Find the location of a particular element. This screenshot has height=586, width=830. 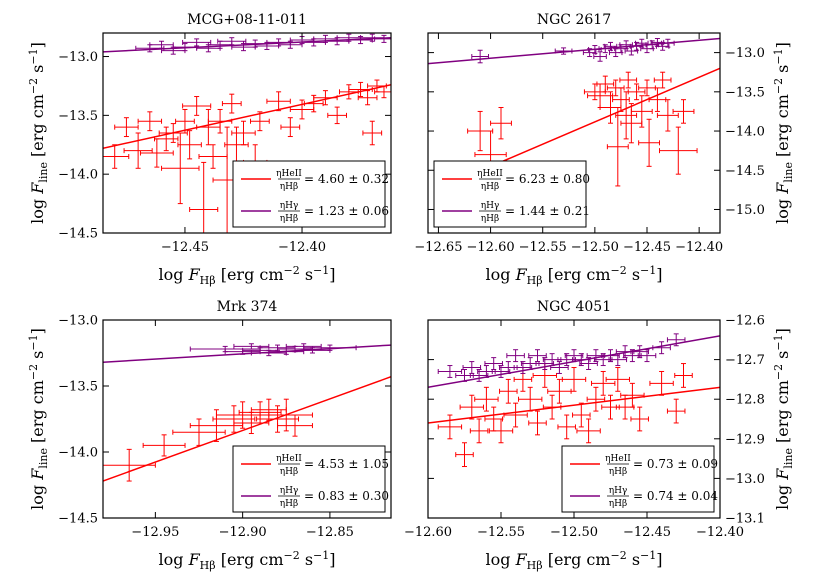

legend-entry: ηHγ ηHβ = 1.44 ± 0.21 is located at coordinates (516, 212).